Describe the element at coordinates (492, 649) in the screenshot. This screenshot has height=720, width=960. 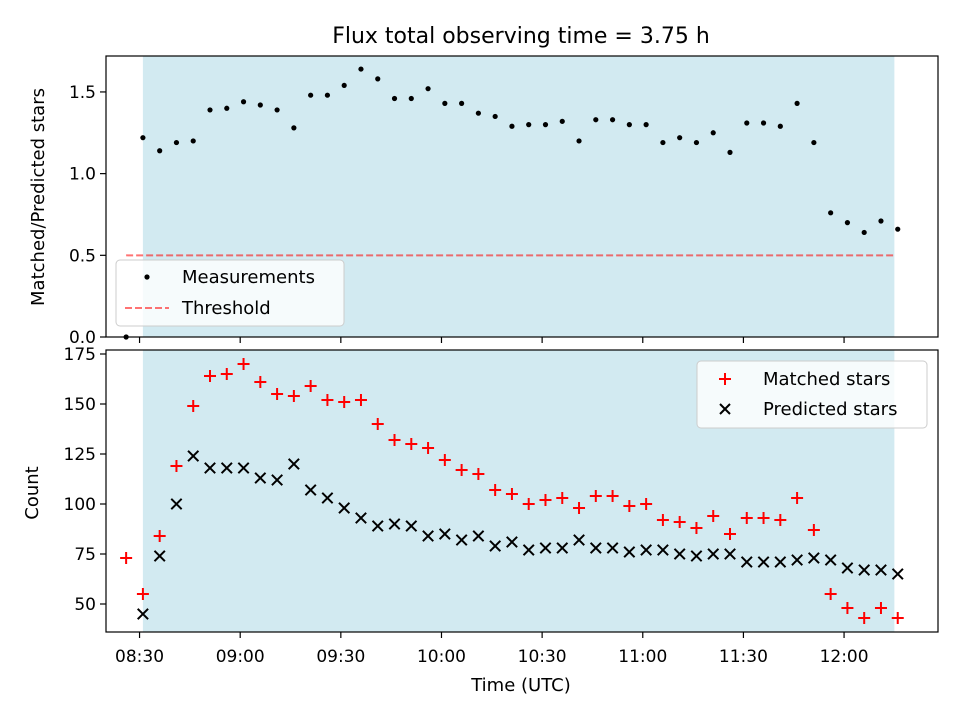
I see `count-x-axis-ticks: 08:30 09:00 09:30 10:00 10:30 11:00 11:30 12:00` at that location.